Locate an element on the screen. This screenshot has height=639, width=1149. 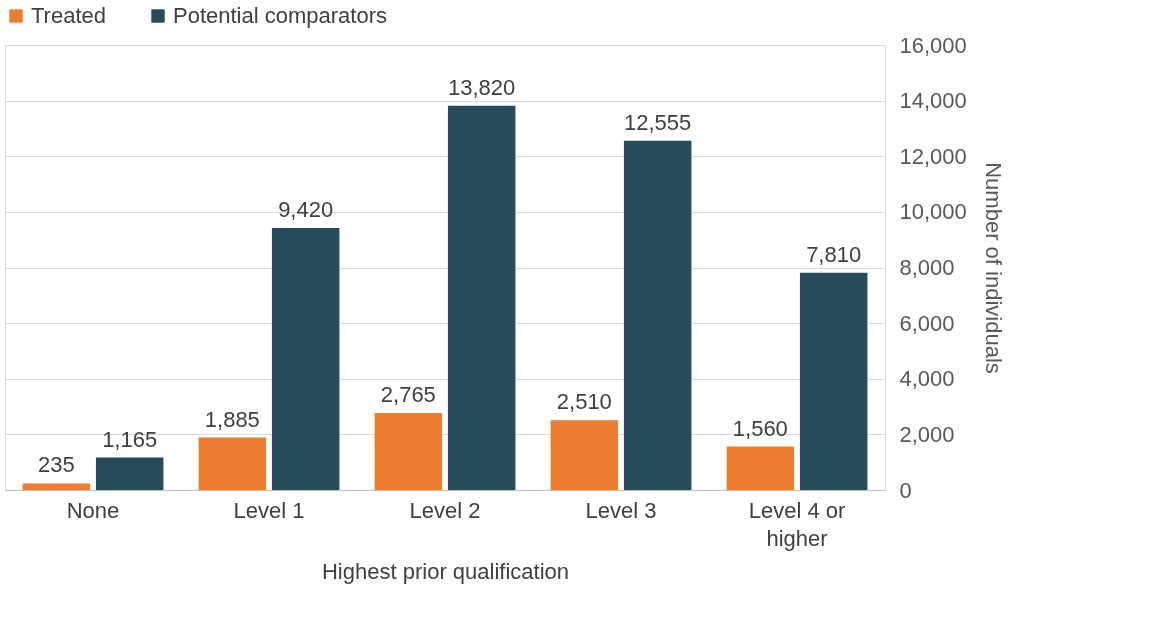
y-tick-label: 16,000 is located at coordinates (933, 45).